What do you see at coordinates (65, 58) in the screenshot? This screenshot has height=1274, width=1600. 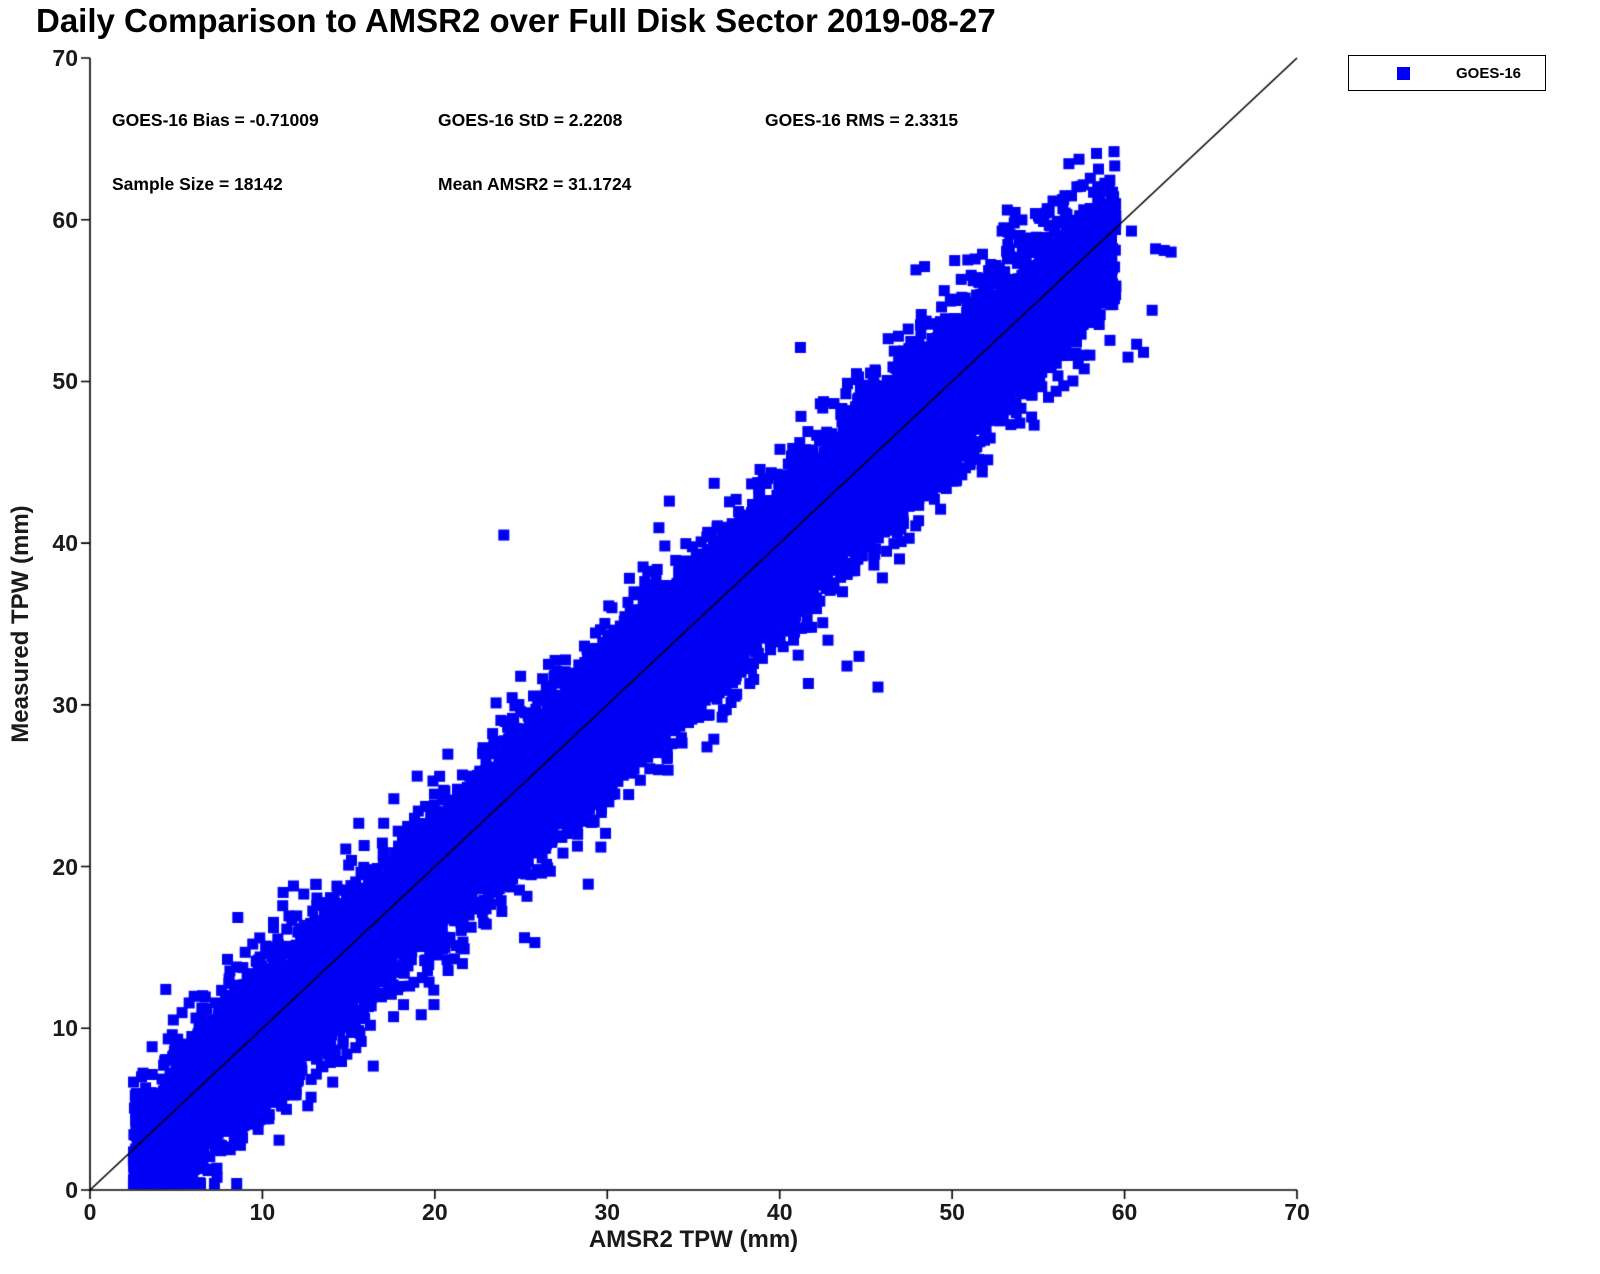 I see `y-tick-label-70: 70` at bounding box center [65, 58].